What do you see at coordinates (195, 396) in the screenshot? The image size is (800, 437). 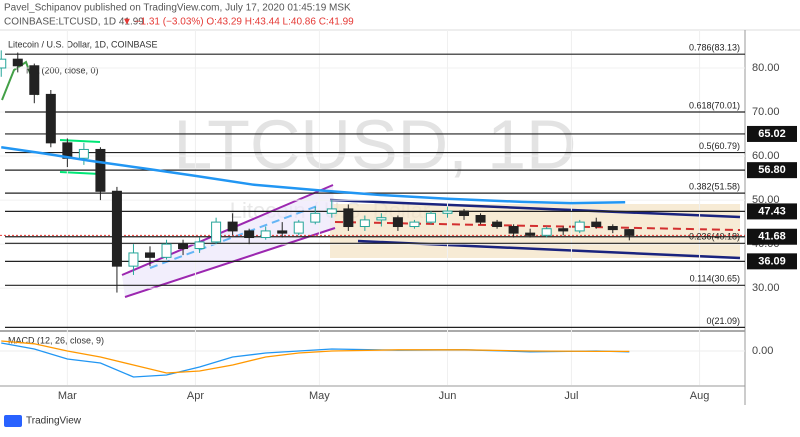 I see `x-tick-label: Apr` at bounding box center [195, 396].